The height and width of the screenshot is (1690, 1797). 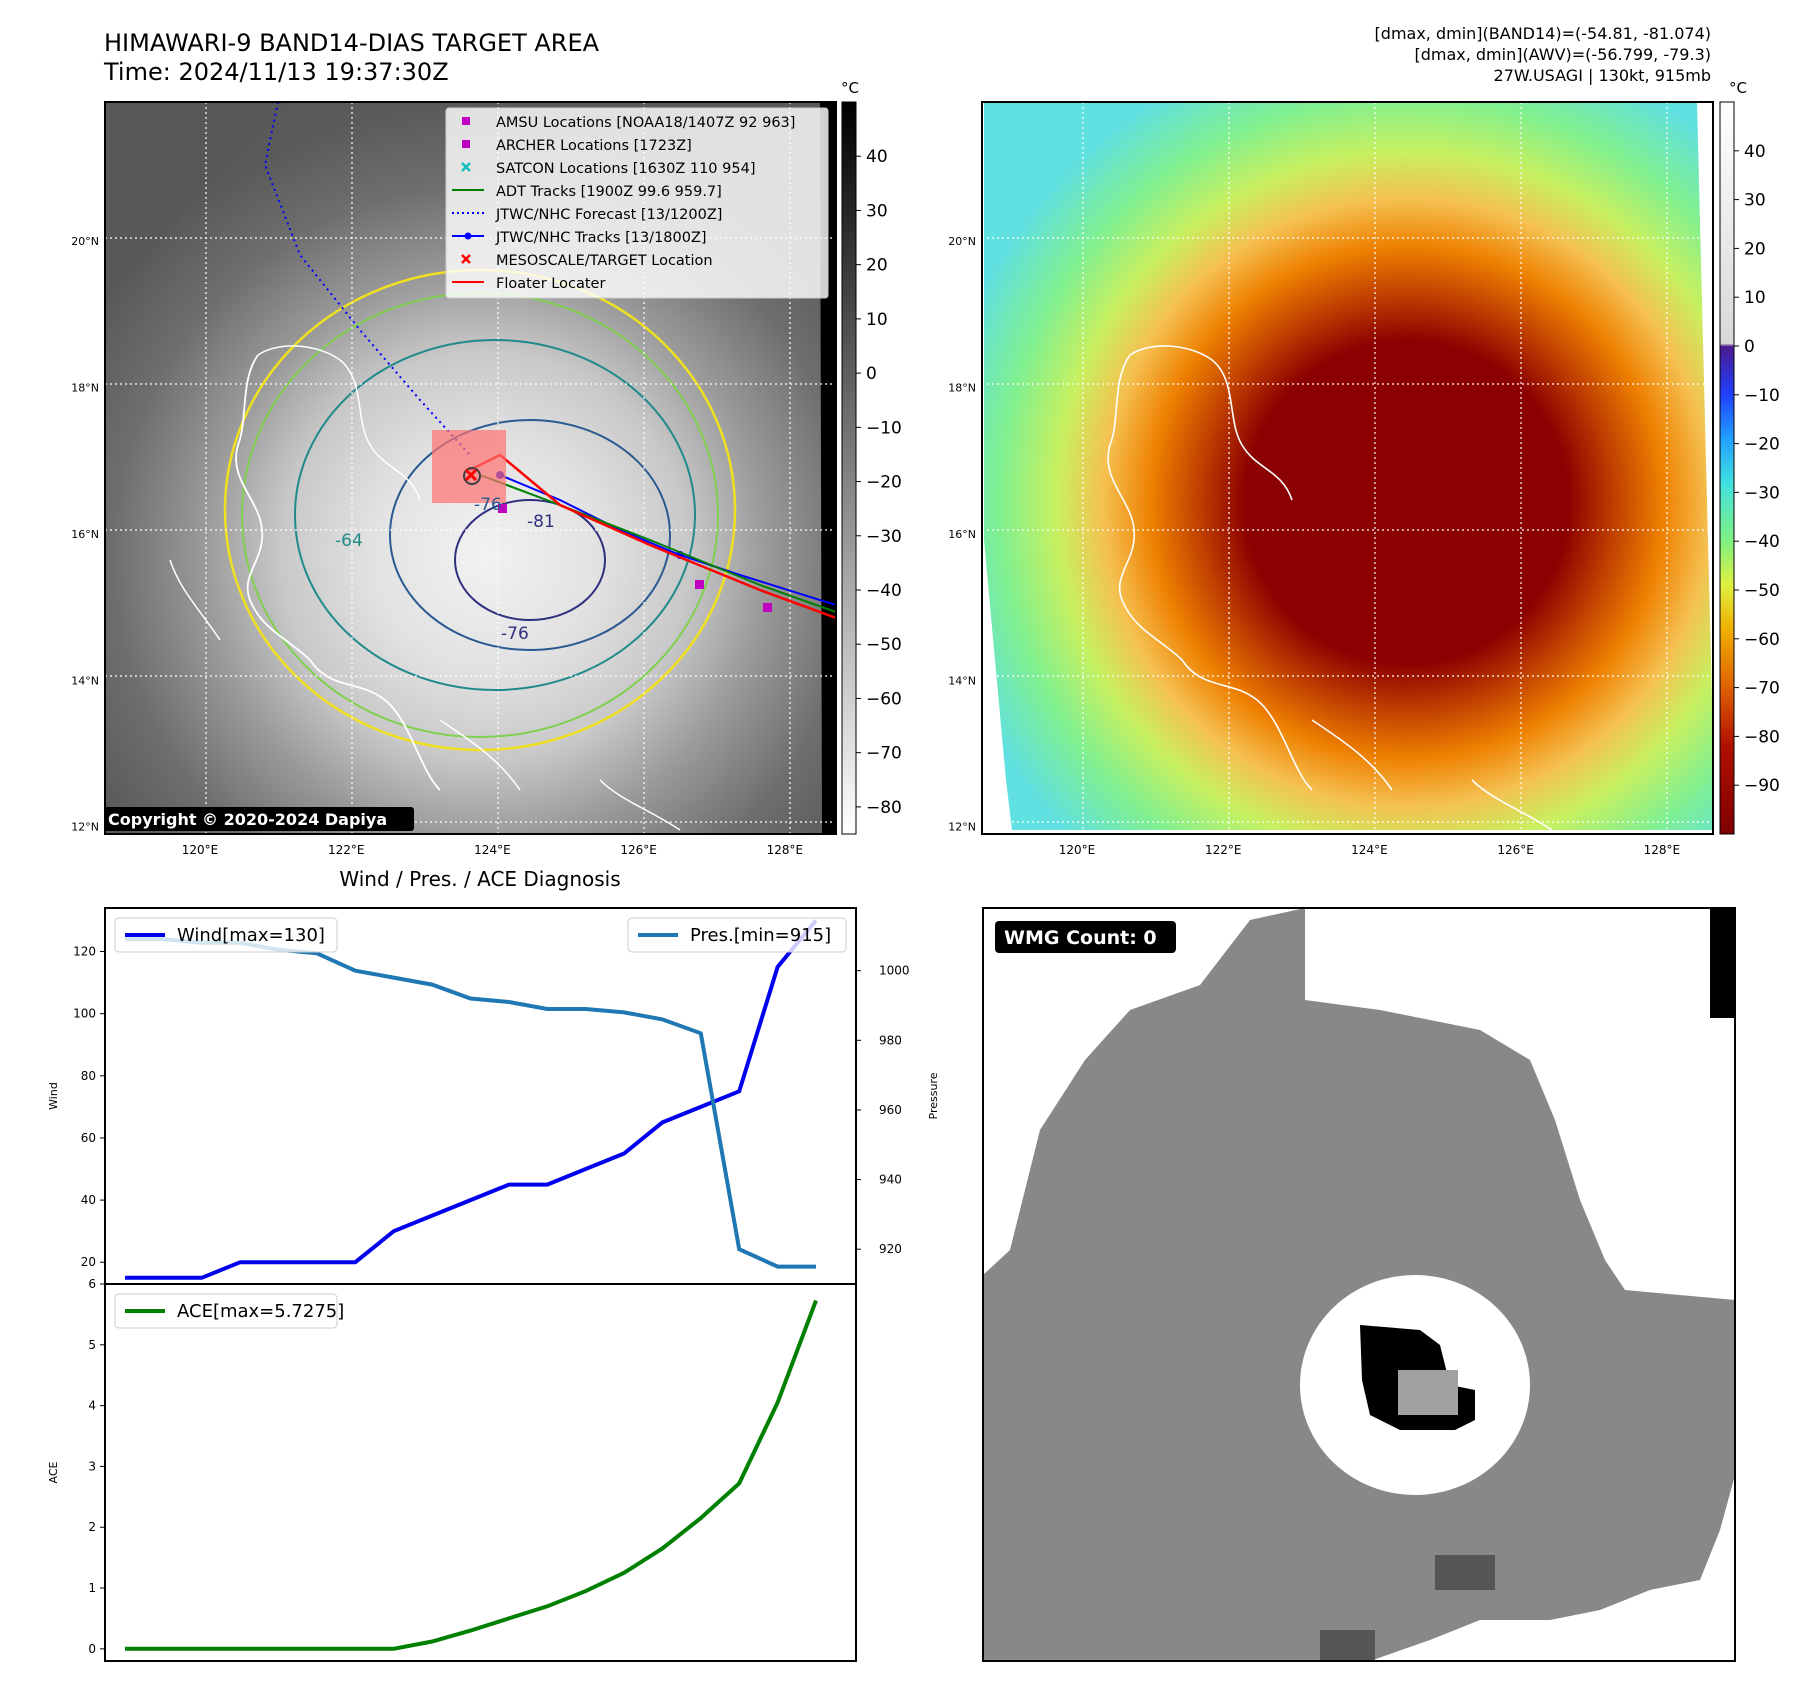 I want to click on storm-center-marker, so click(x=472, y=476).